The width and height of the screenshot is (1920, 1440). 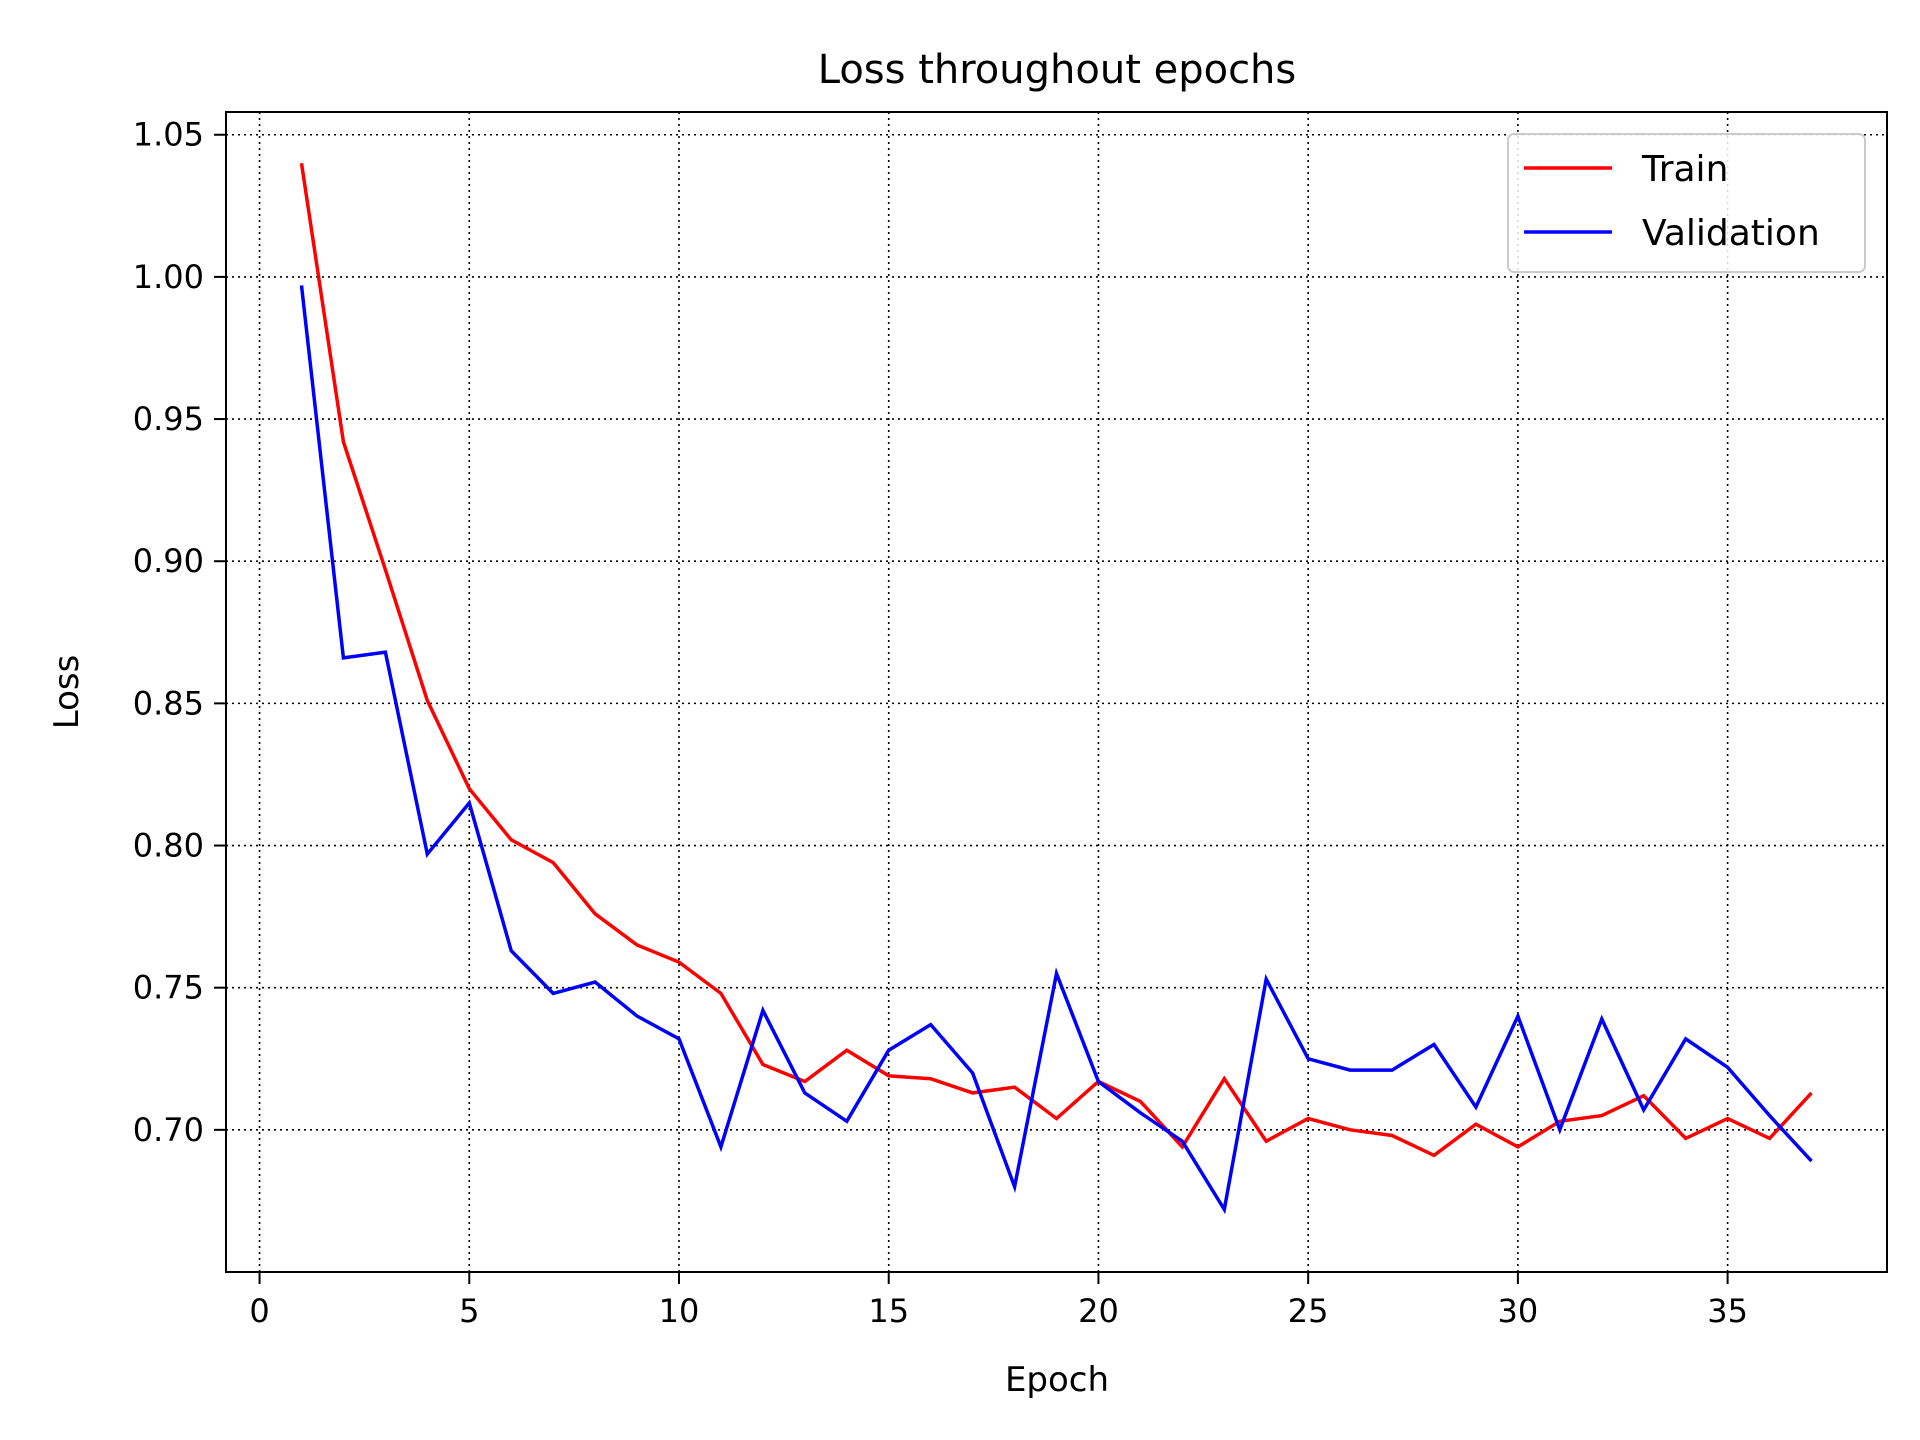 I want to click on y-axis: 0.70 0.75 0.80 0.85 0.90 0.95 1.00 1.05, so click(x=179, y=632).